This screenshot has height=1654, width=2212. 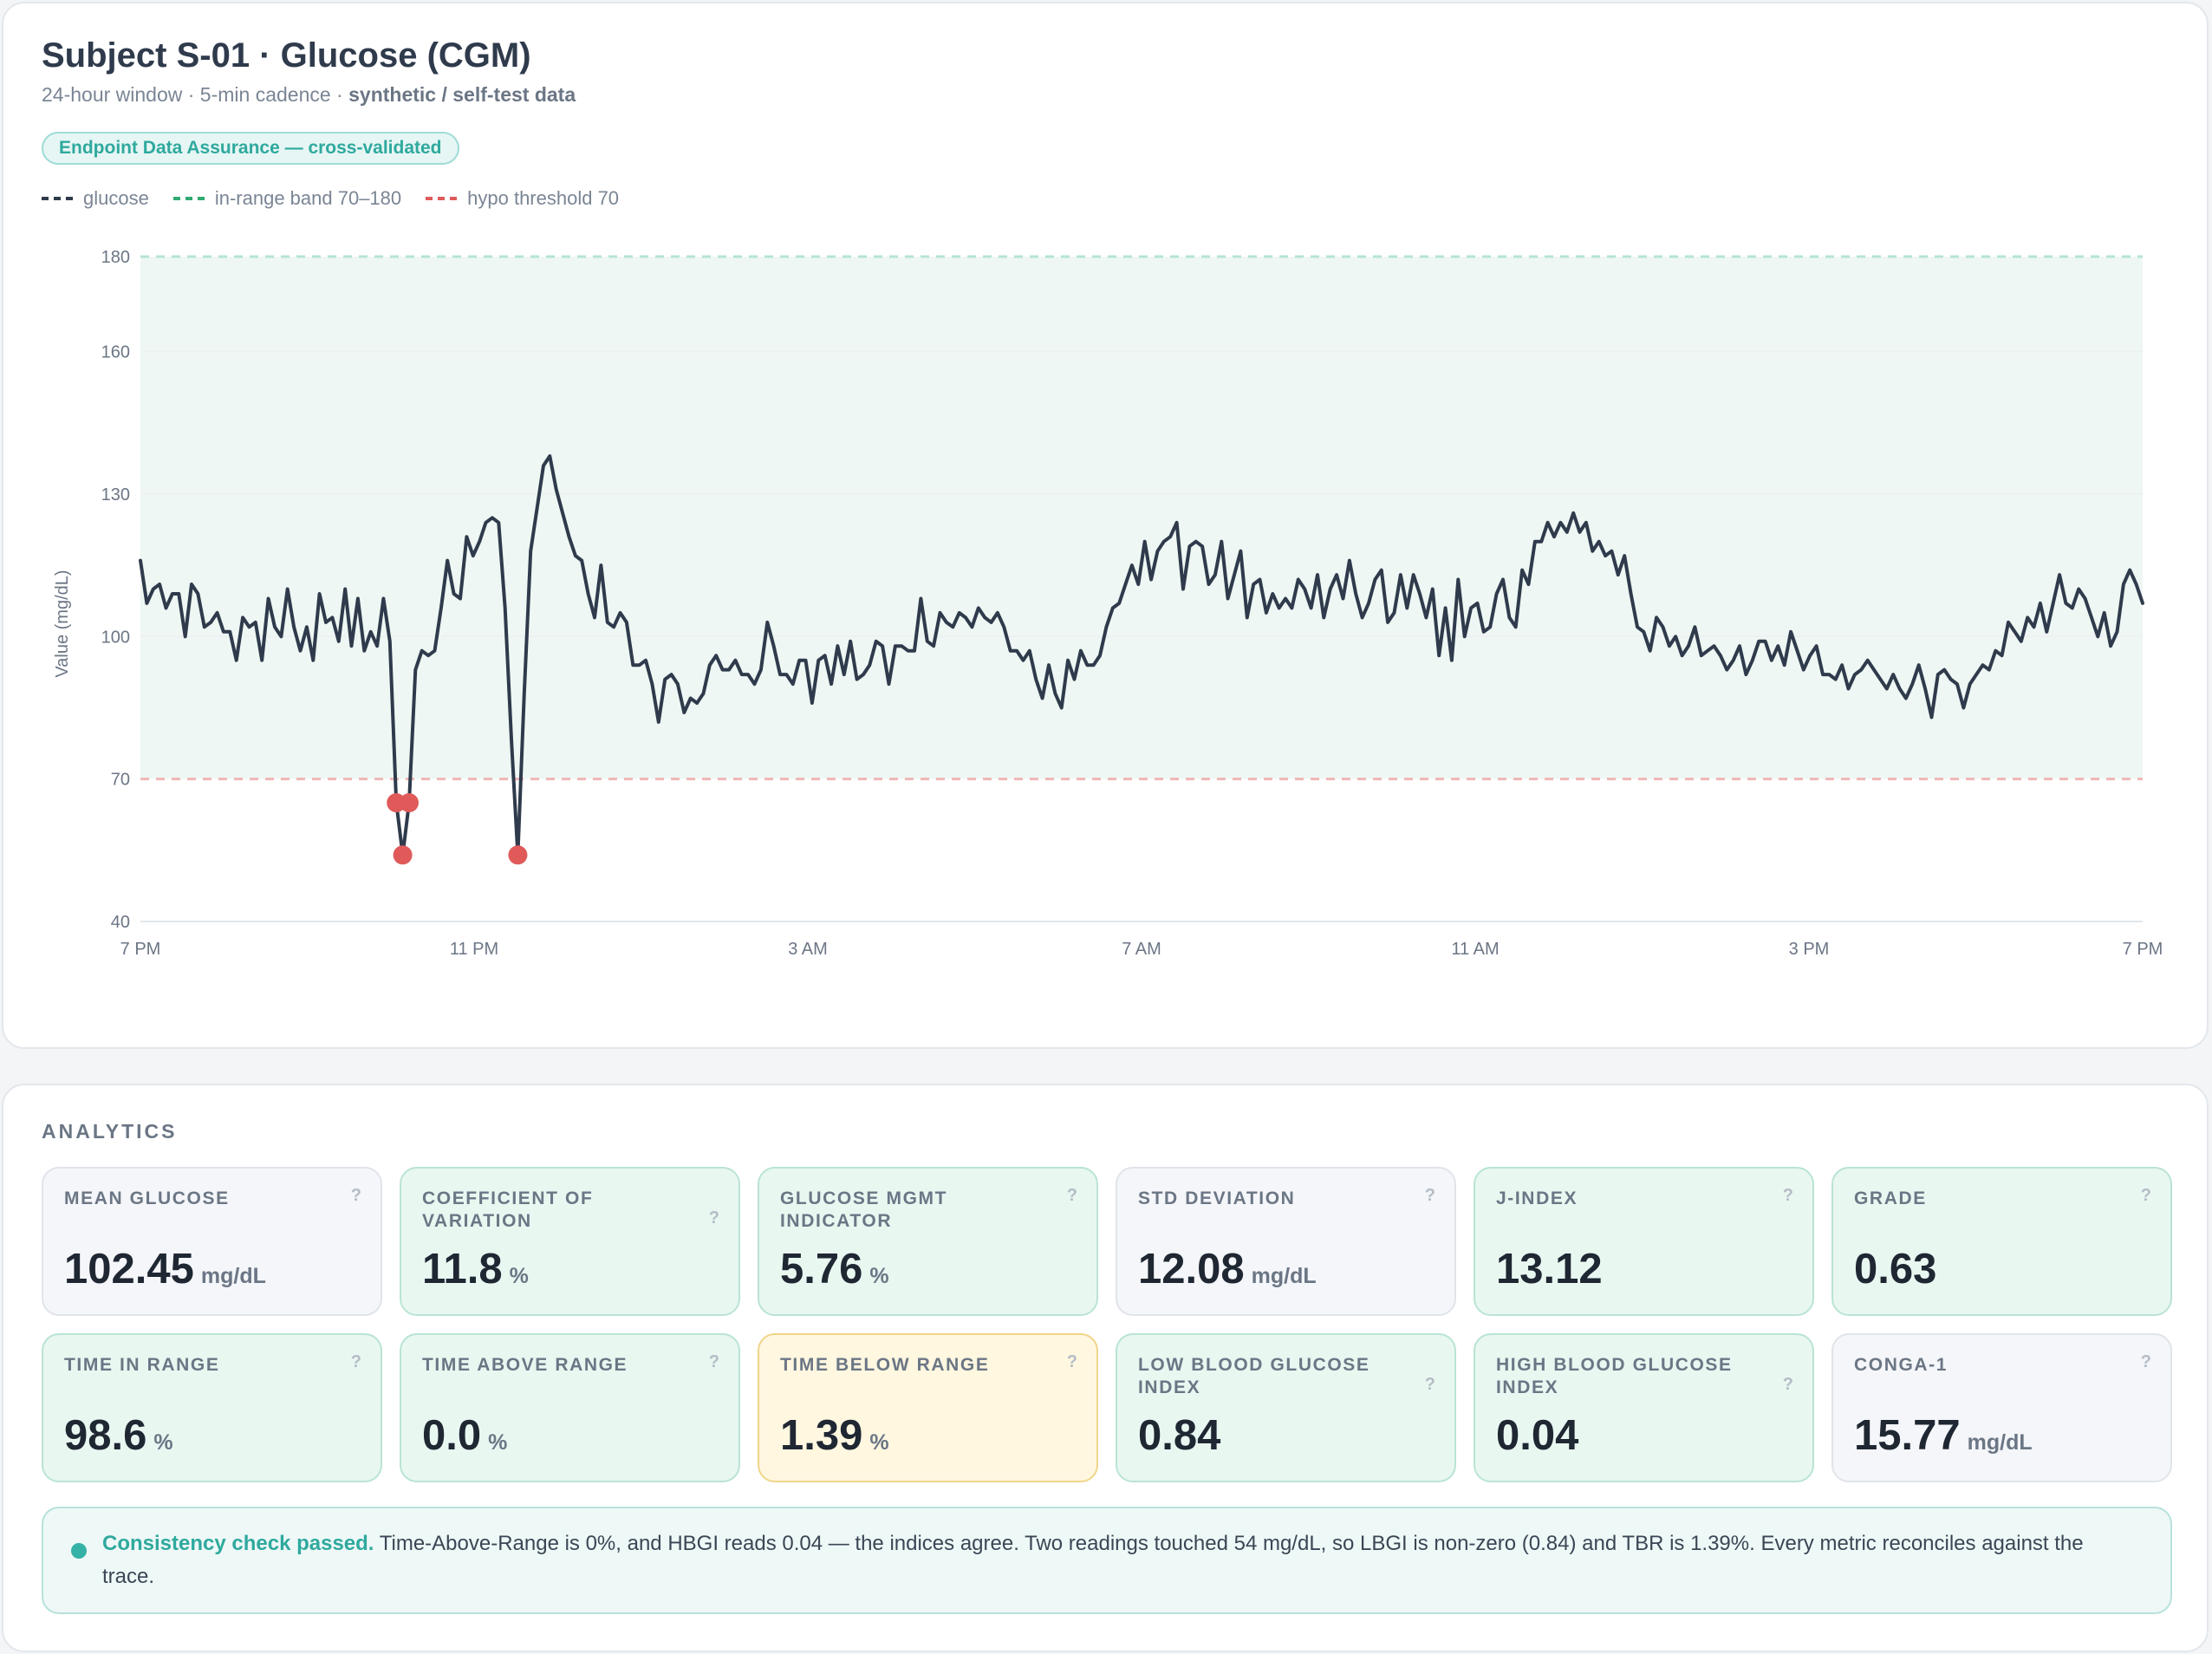 I want to click on metric-value-row: 1.39%, so click(x=834, y=1435).